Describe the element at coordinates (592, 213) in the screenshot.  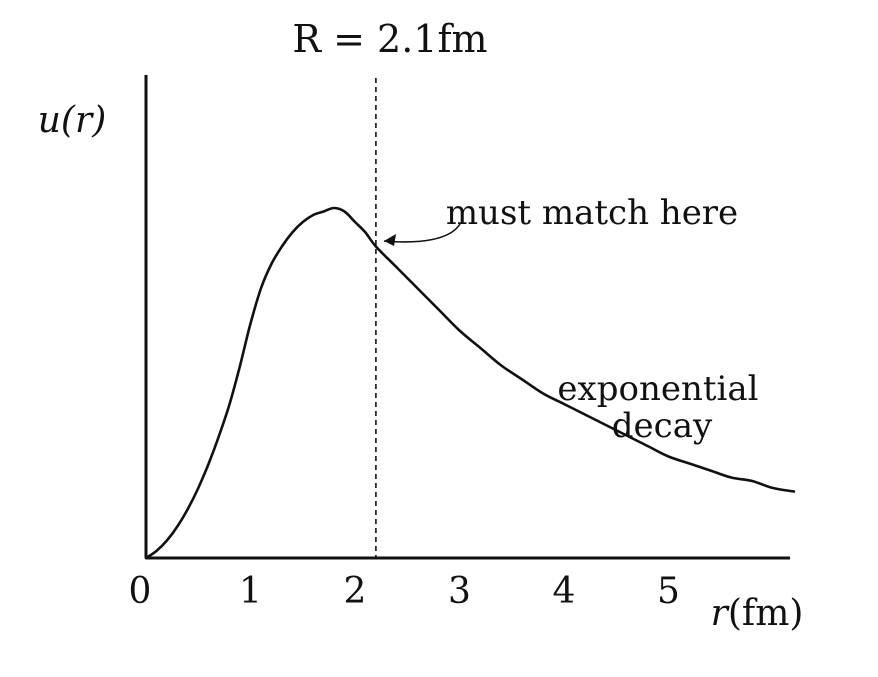
I see `must-match-annotation: must match here` at that location.